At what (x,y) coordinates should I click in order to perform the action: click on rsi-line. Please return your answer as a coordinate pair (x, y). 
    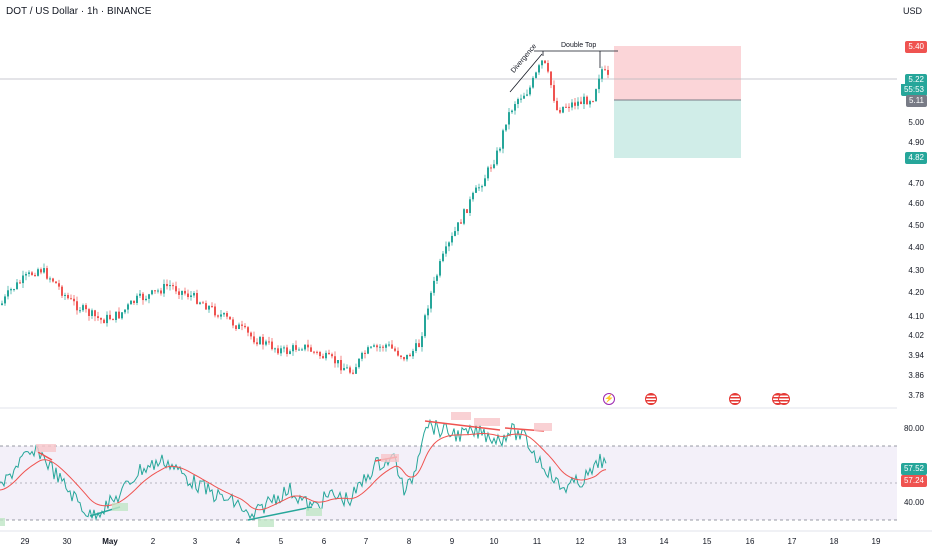
    Looking at the image, I should click on (303, 469).